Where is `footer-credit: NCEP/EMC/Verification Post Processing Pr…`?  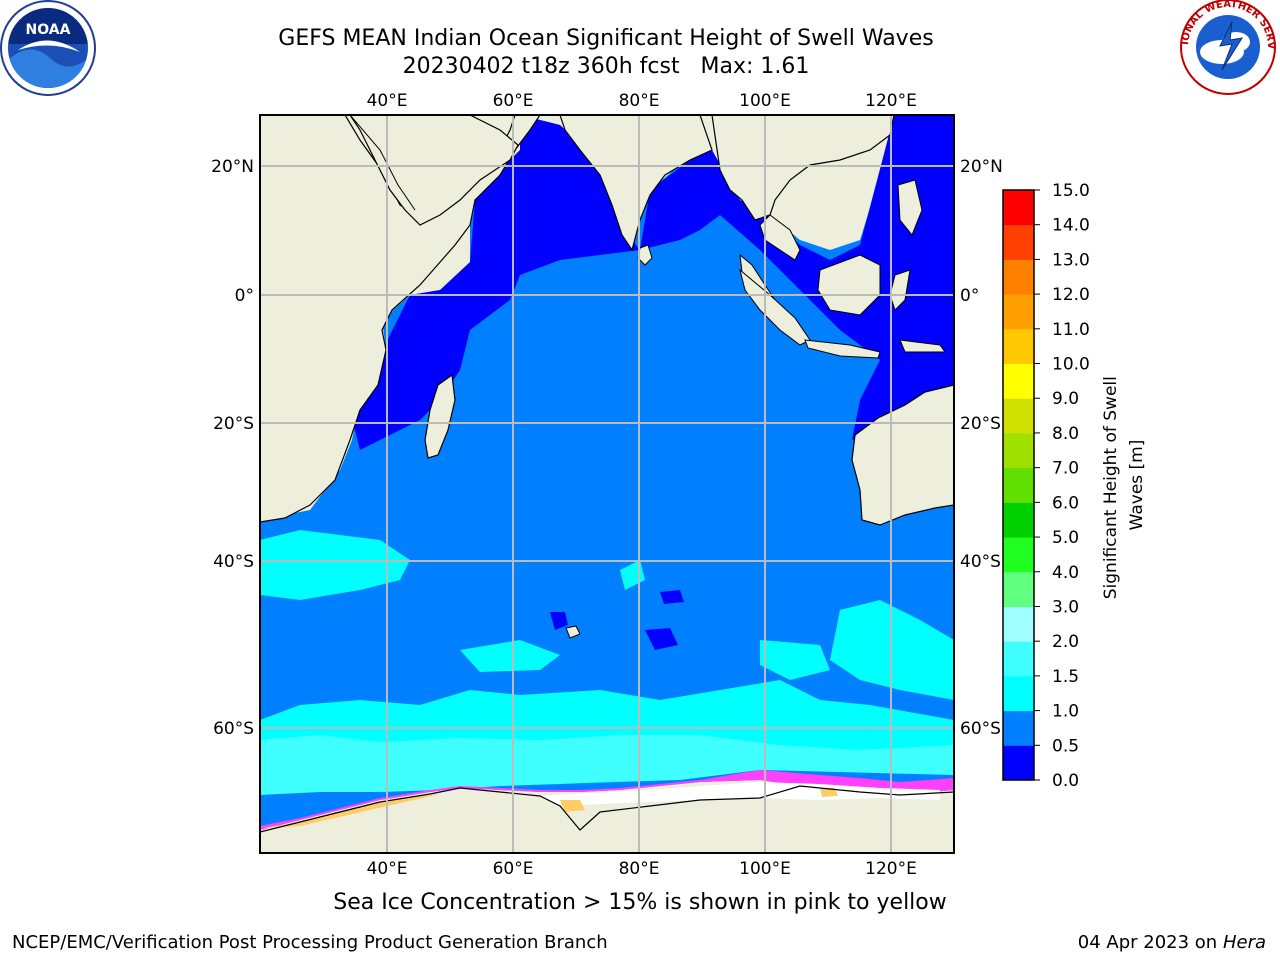
footer-credit: NCEP/EMC/Verification Post Processing Pr… is located at coordinates (310, 942).